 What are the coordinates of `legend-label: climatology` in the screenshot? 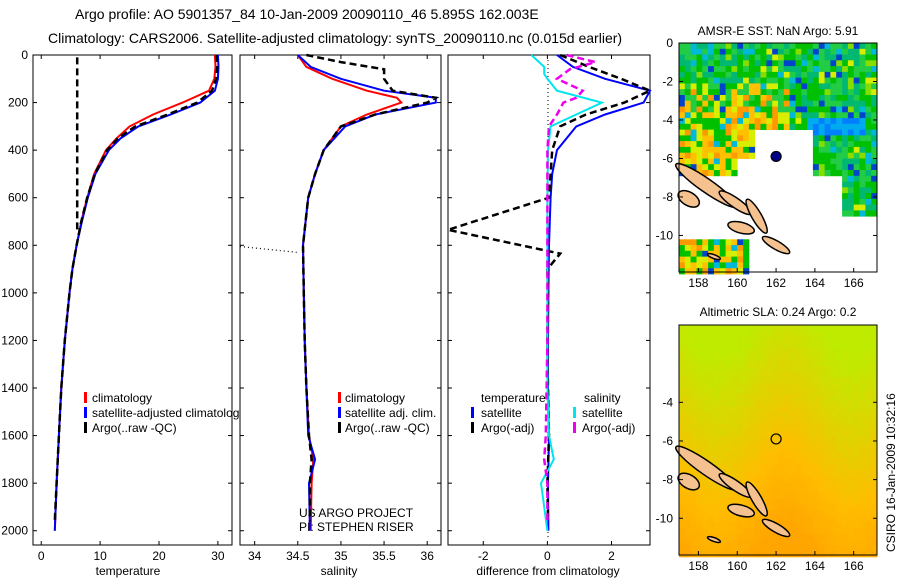 It's located at (375, 398).